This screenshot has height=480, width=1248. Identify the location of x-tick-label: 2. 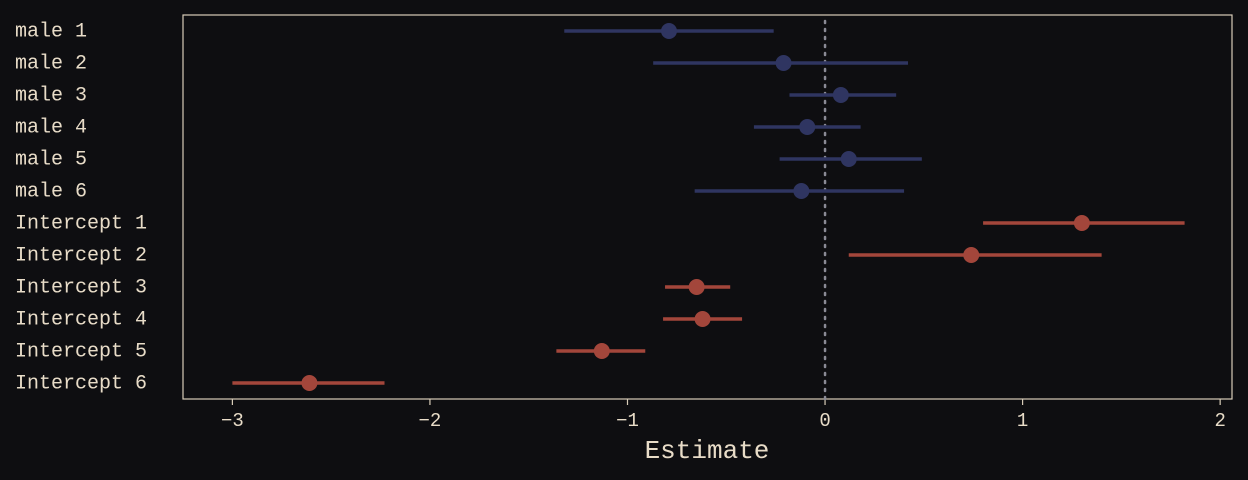
(1219, 421).